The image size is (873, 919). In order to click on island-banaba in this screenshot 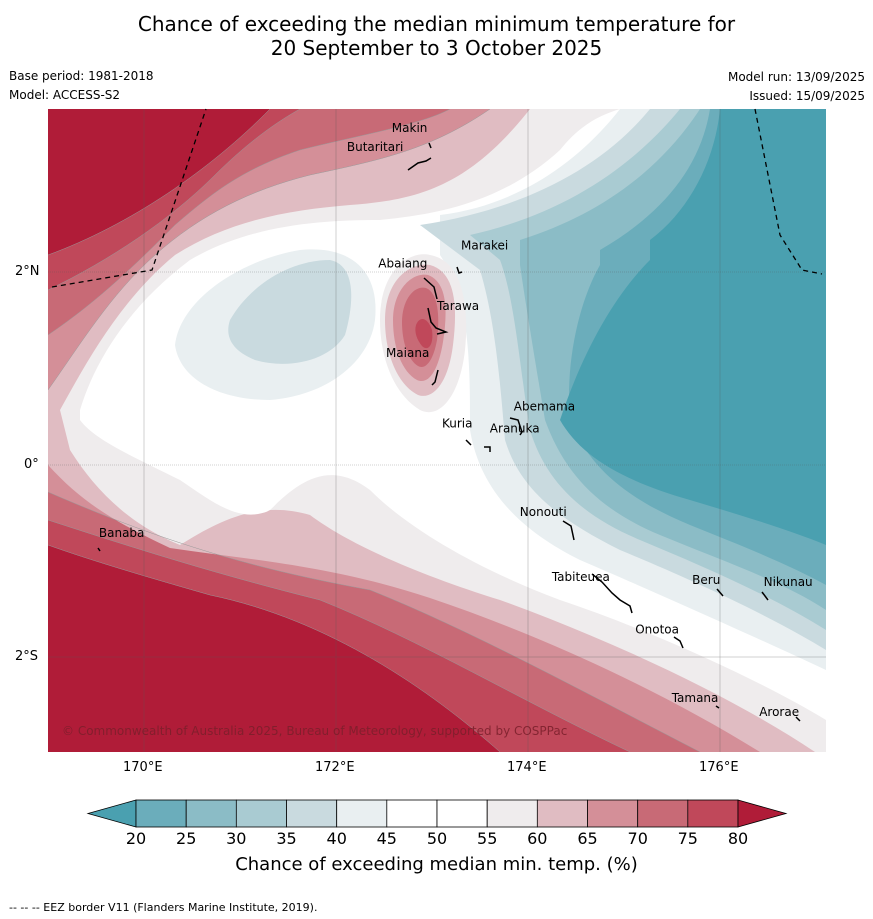, I will do `click(99, 549)`.